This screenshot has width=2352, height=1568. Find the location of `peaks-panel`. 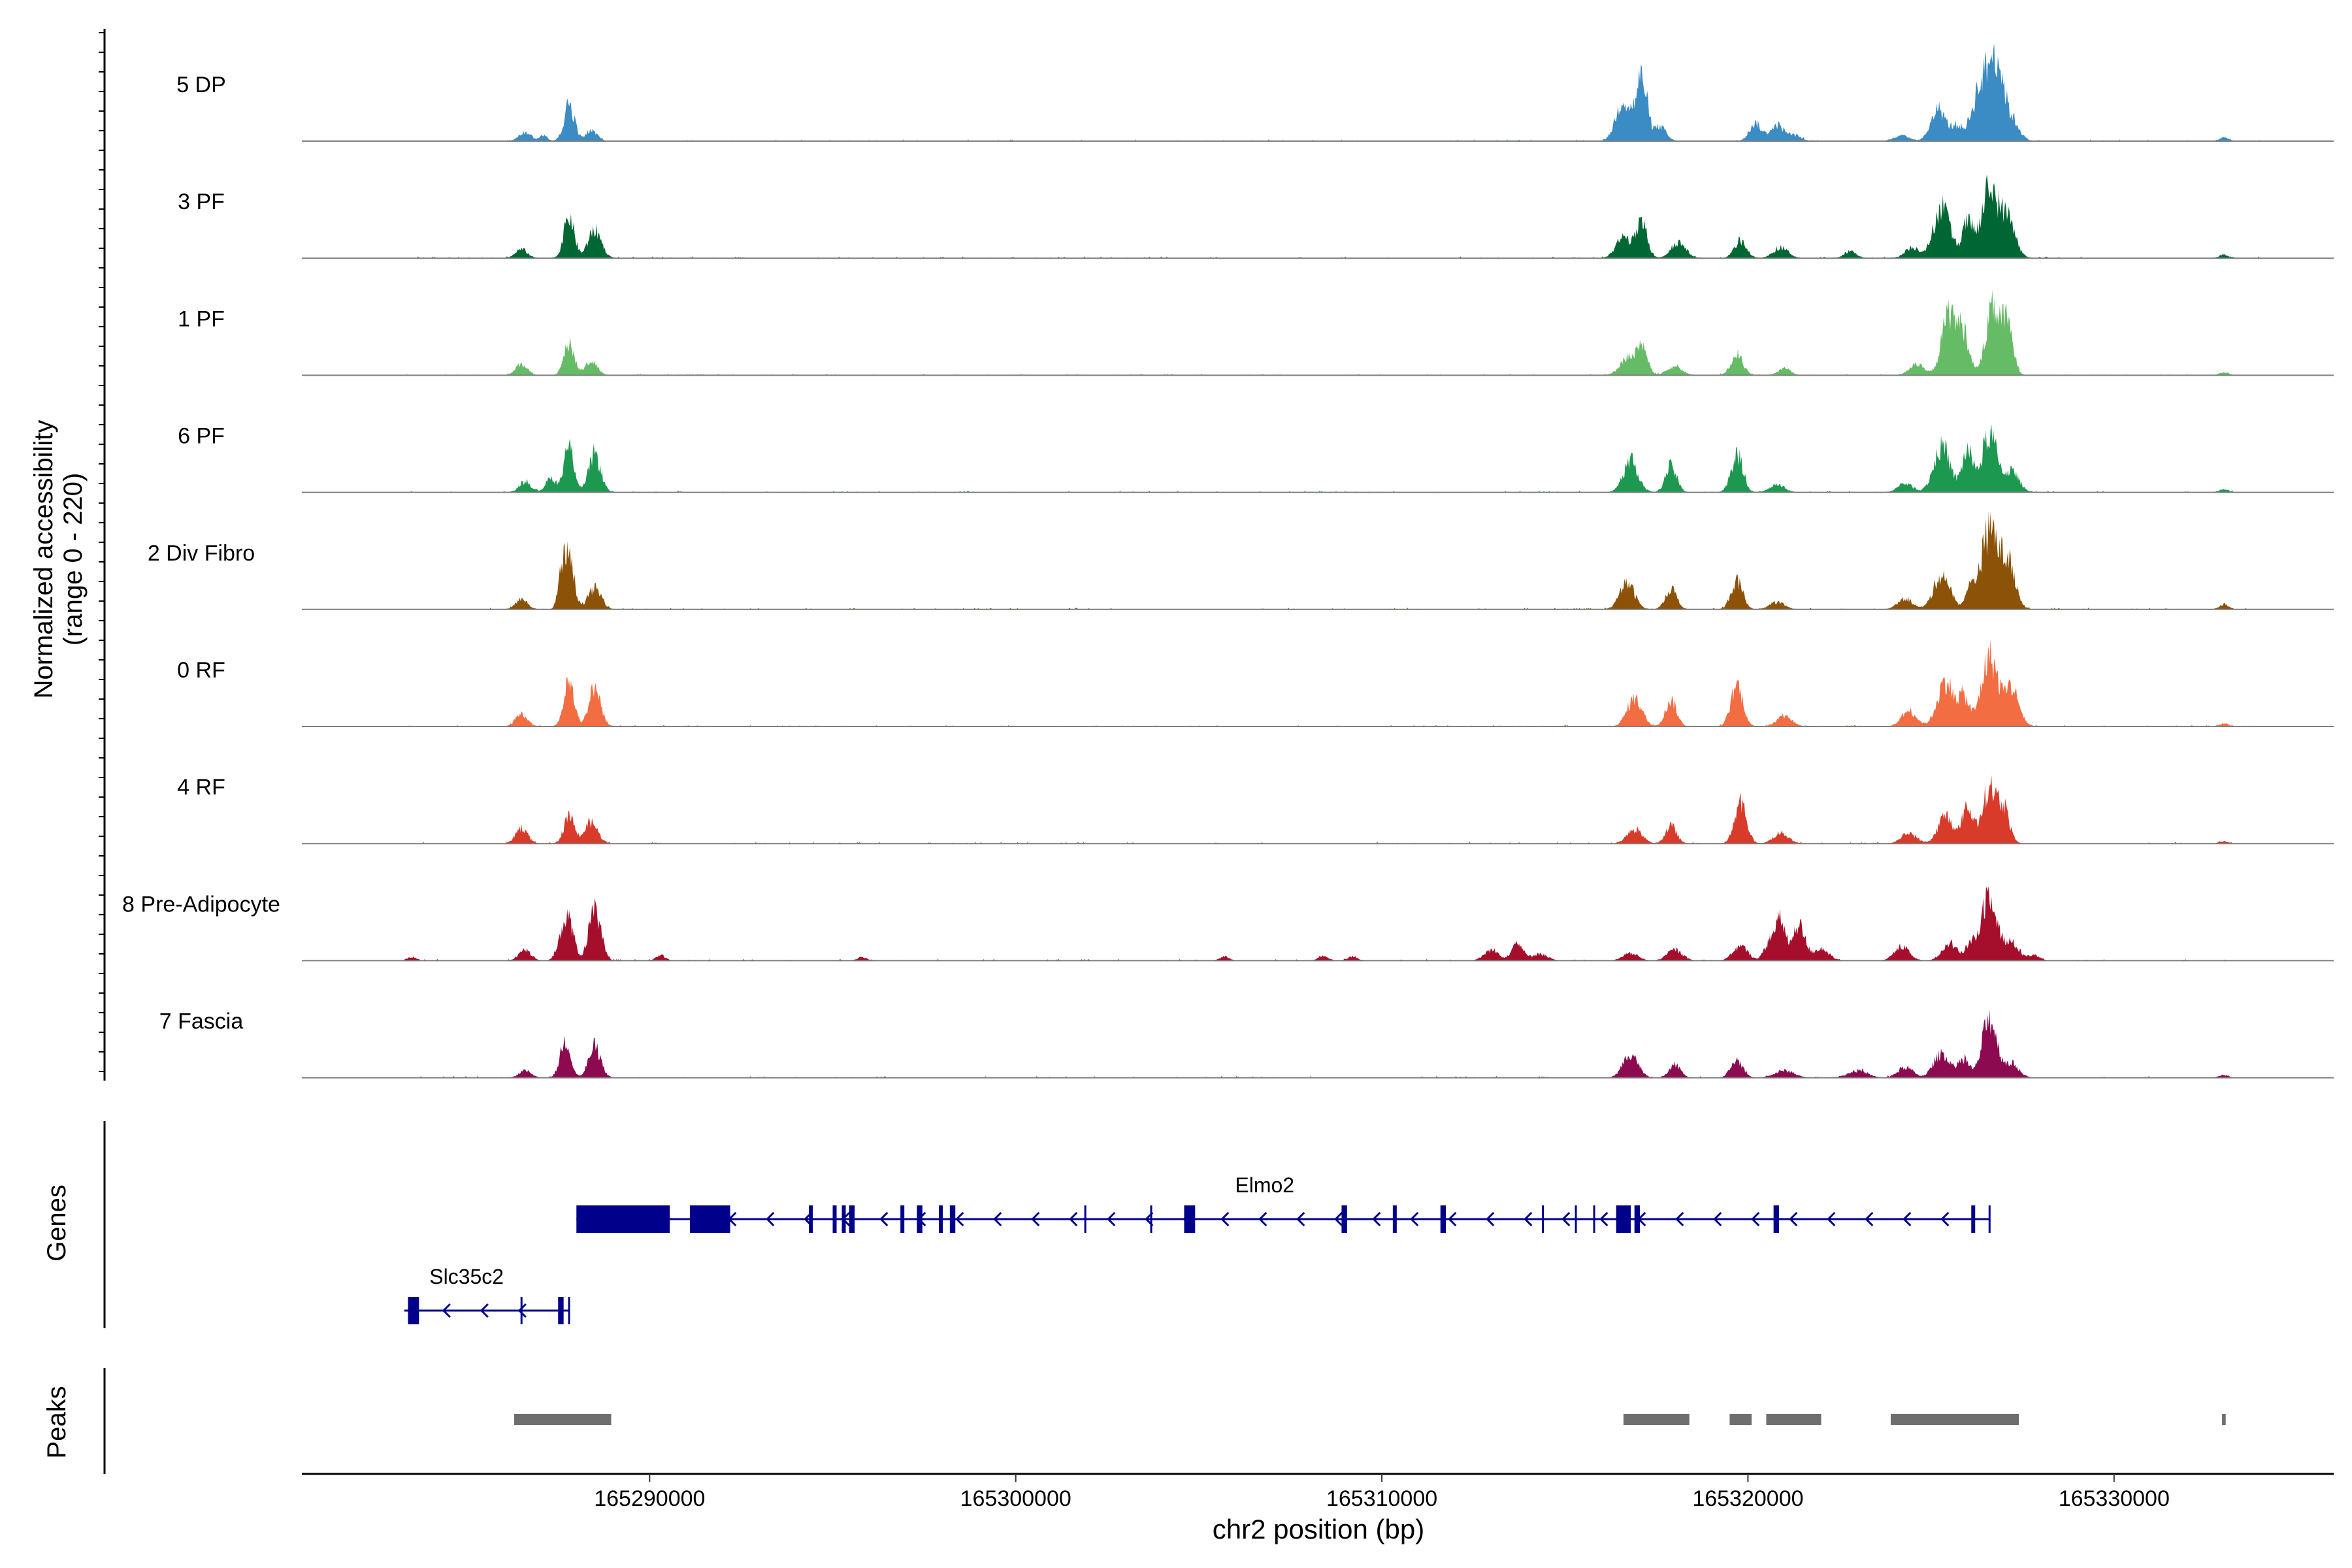

peaks-panel is located at coordinates (1164, 1421).